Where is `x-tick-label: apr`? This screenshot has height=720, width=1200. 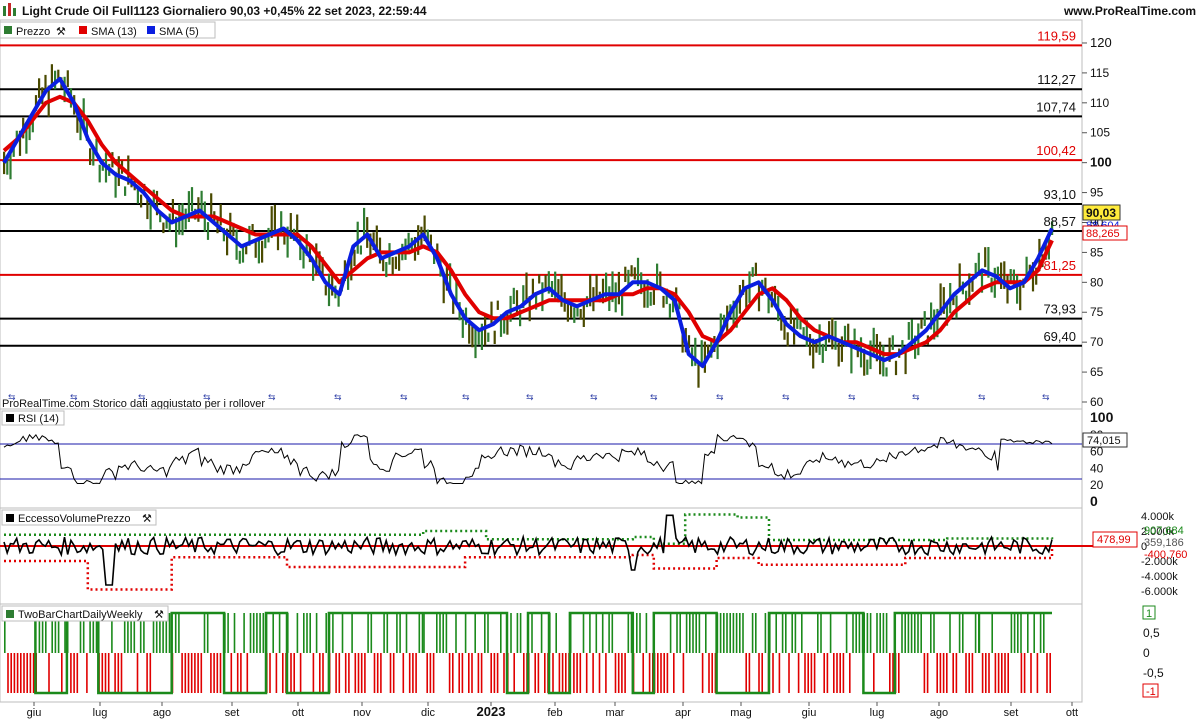 x-tick-label: apr is located at coordinates (683, 713).